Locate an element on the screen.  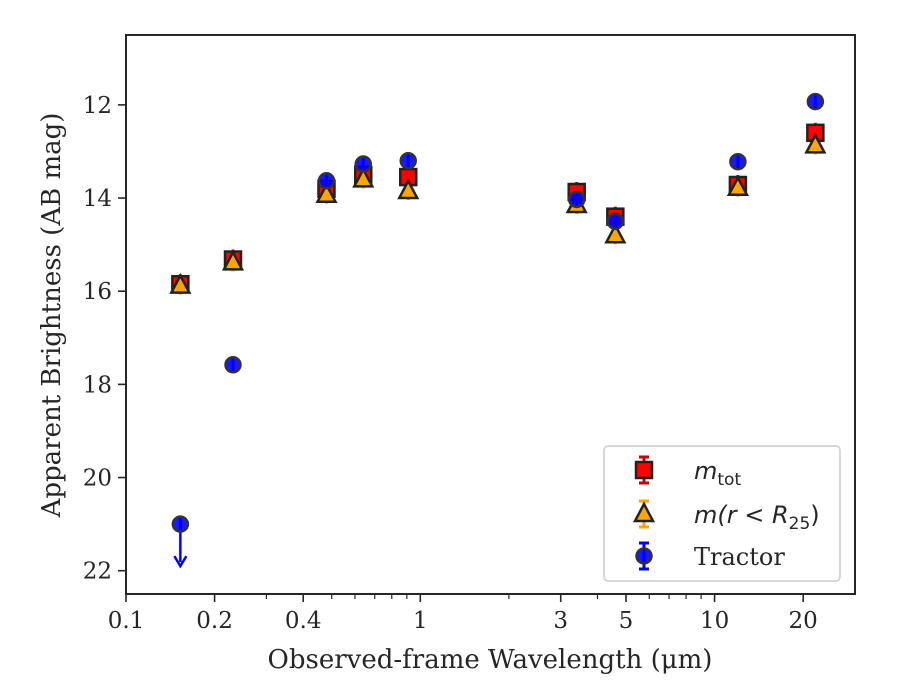
x-tick-label: 10 is located at coordinates (714, 621).